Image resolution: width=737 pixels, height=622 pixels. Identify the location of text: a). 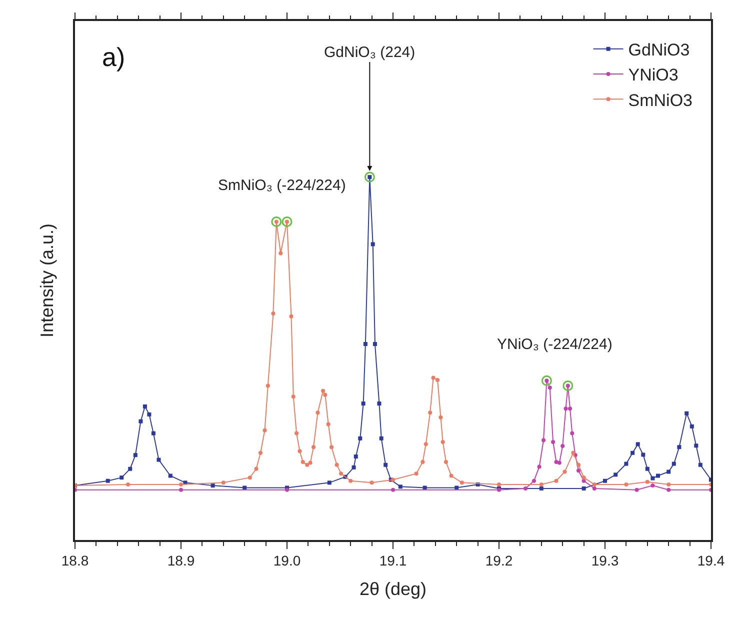
(114, 57).